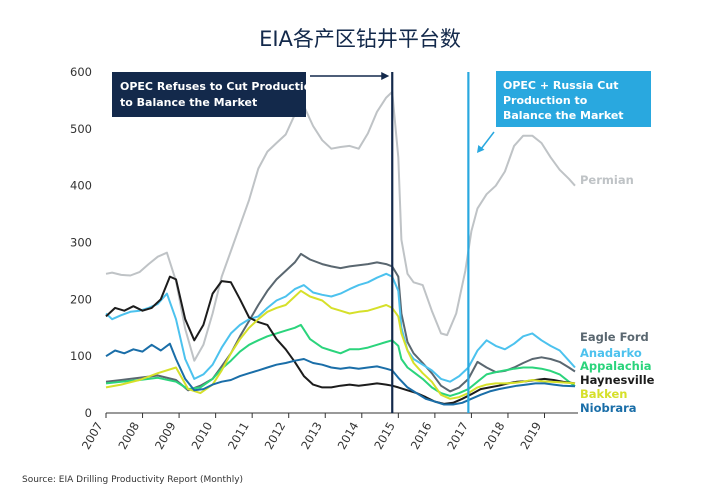 The width and height of the screenshot is (720, 504). What do you see at coordinates (340, 327) in the screenshot?
I see `series-line-anadarko` at bounding box center [340, 327].